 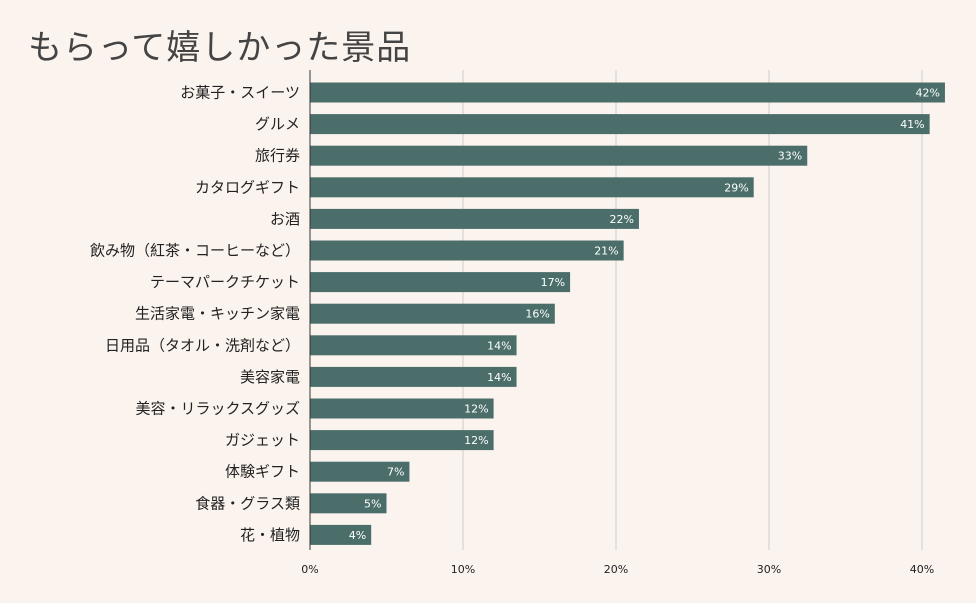 What do you see at coordinates (736, 187) in the screenshot?
I see `data-label: 29%` at bounding box center [736, 187].